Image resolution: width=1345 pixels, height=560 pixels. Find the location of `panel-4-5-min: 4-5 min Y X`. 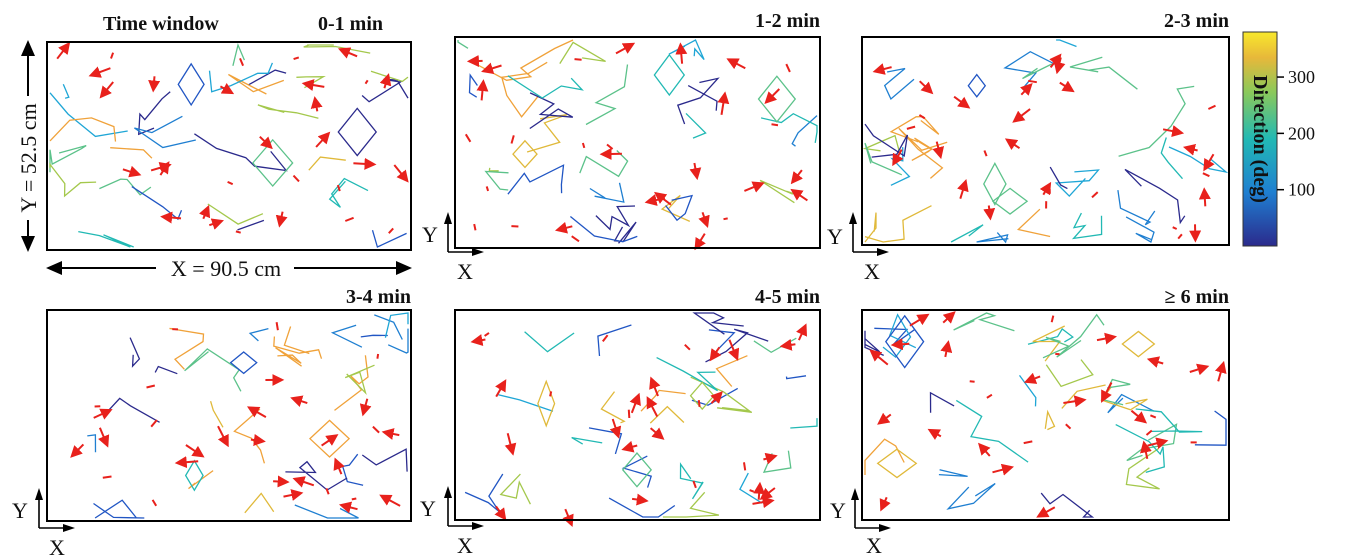

panel-4-5-min: 4-5 min Y X is located at coordinates (620, 422).